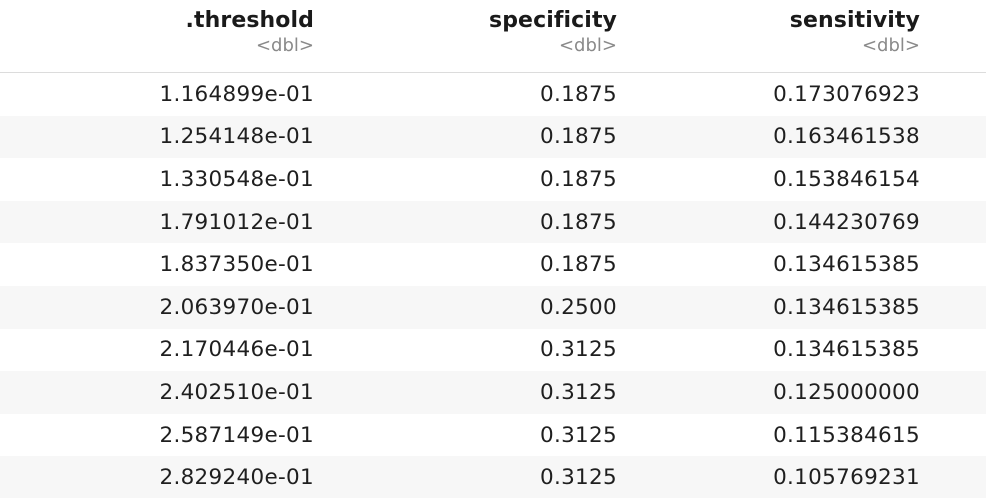 This screenshot has height=498, width=986. What do you see at coordinates (493, 179) in the screenshot?
I see `table-row: 1.330548e-01 0.1875 0.153846154` at bounding box center [493, 179].